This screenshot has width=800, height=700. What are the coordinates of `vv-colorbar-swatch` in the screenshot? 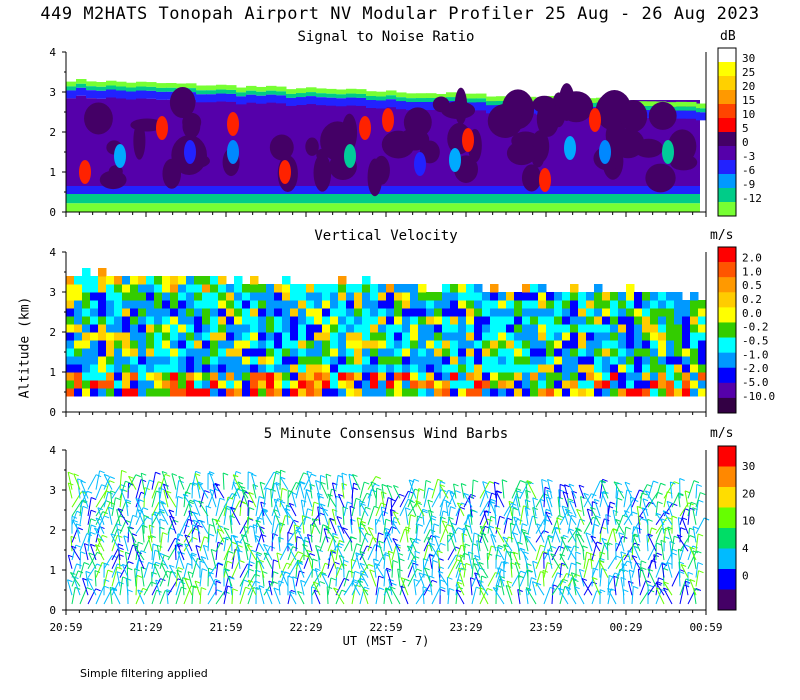 It's located at (727, 315).